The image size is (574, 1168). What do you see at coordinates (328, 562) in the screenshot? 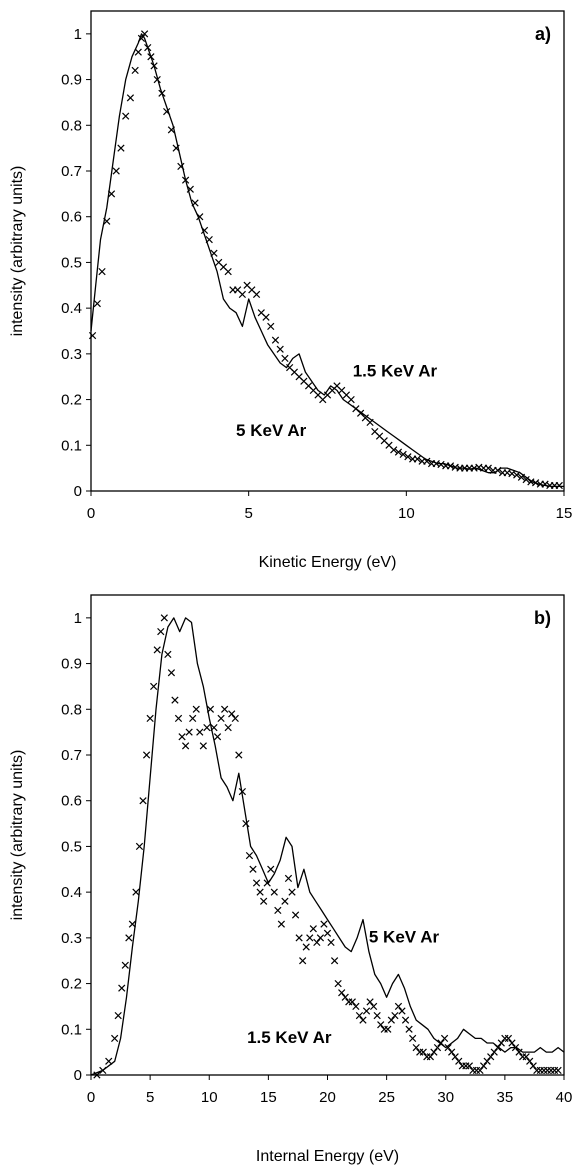
I see `x-axis-title: Kinetic Energy (eV)` at bounding box center [328, 562].